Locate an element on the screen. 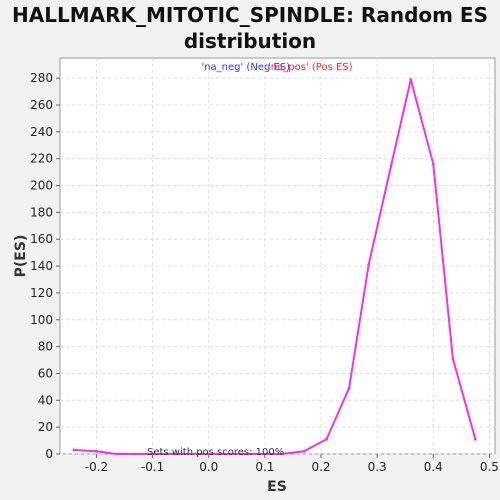  x-tick-label: 0.0 is located at coordinates (208, 467).